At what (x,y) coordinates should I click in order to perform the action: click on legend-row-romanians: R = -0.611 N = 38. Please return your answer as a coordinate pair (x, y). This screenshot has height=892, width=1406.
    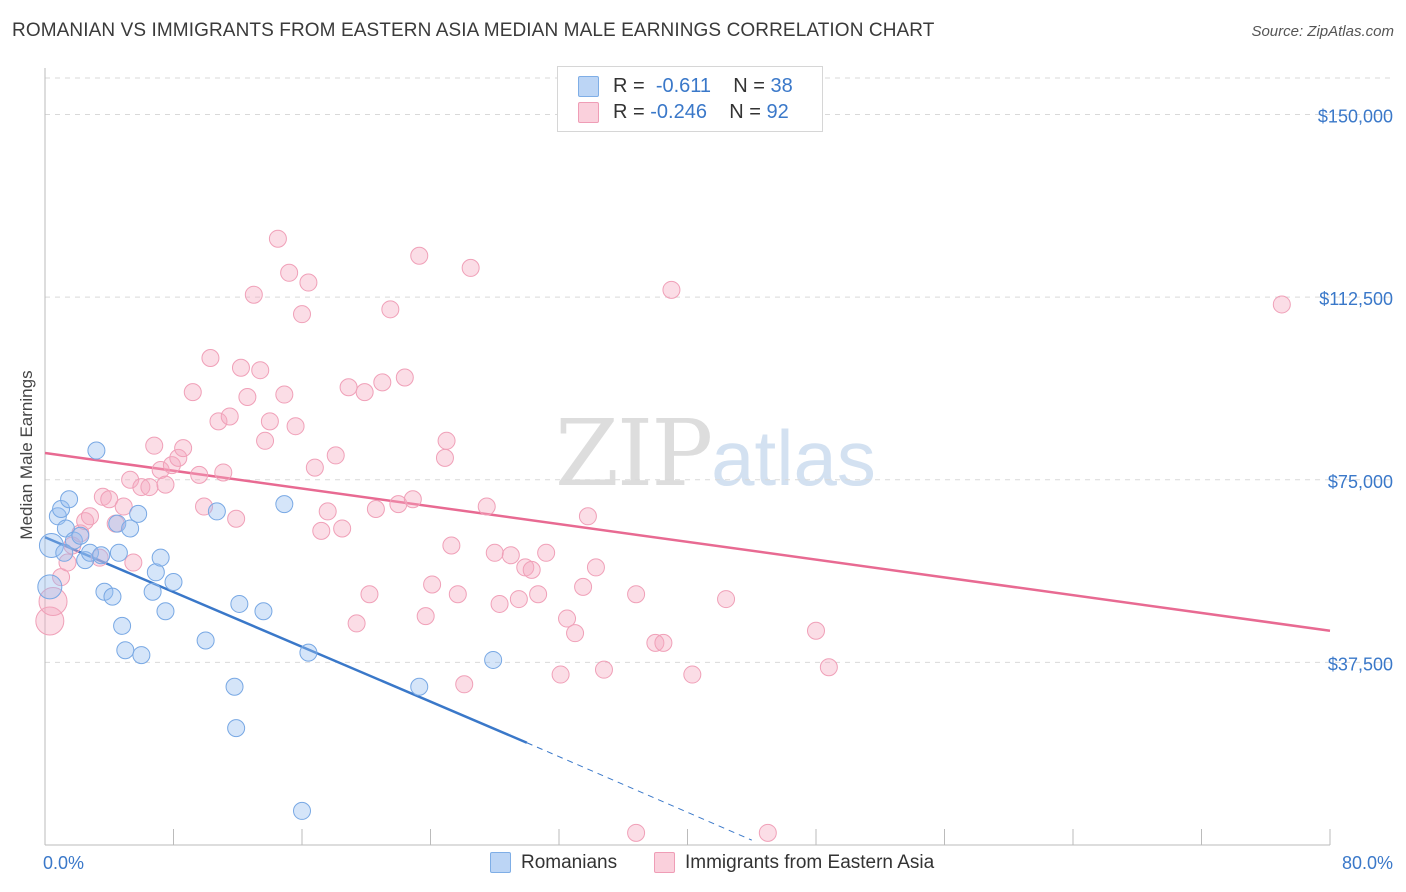
    Looking at the image, I should click on (685, 88).